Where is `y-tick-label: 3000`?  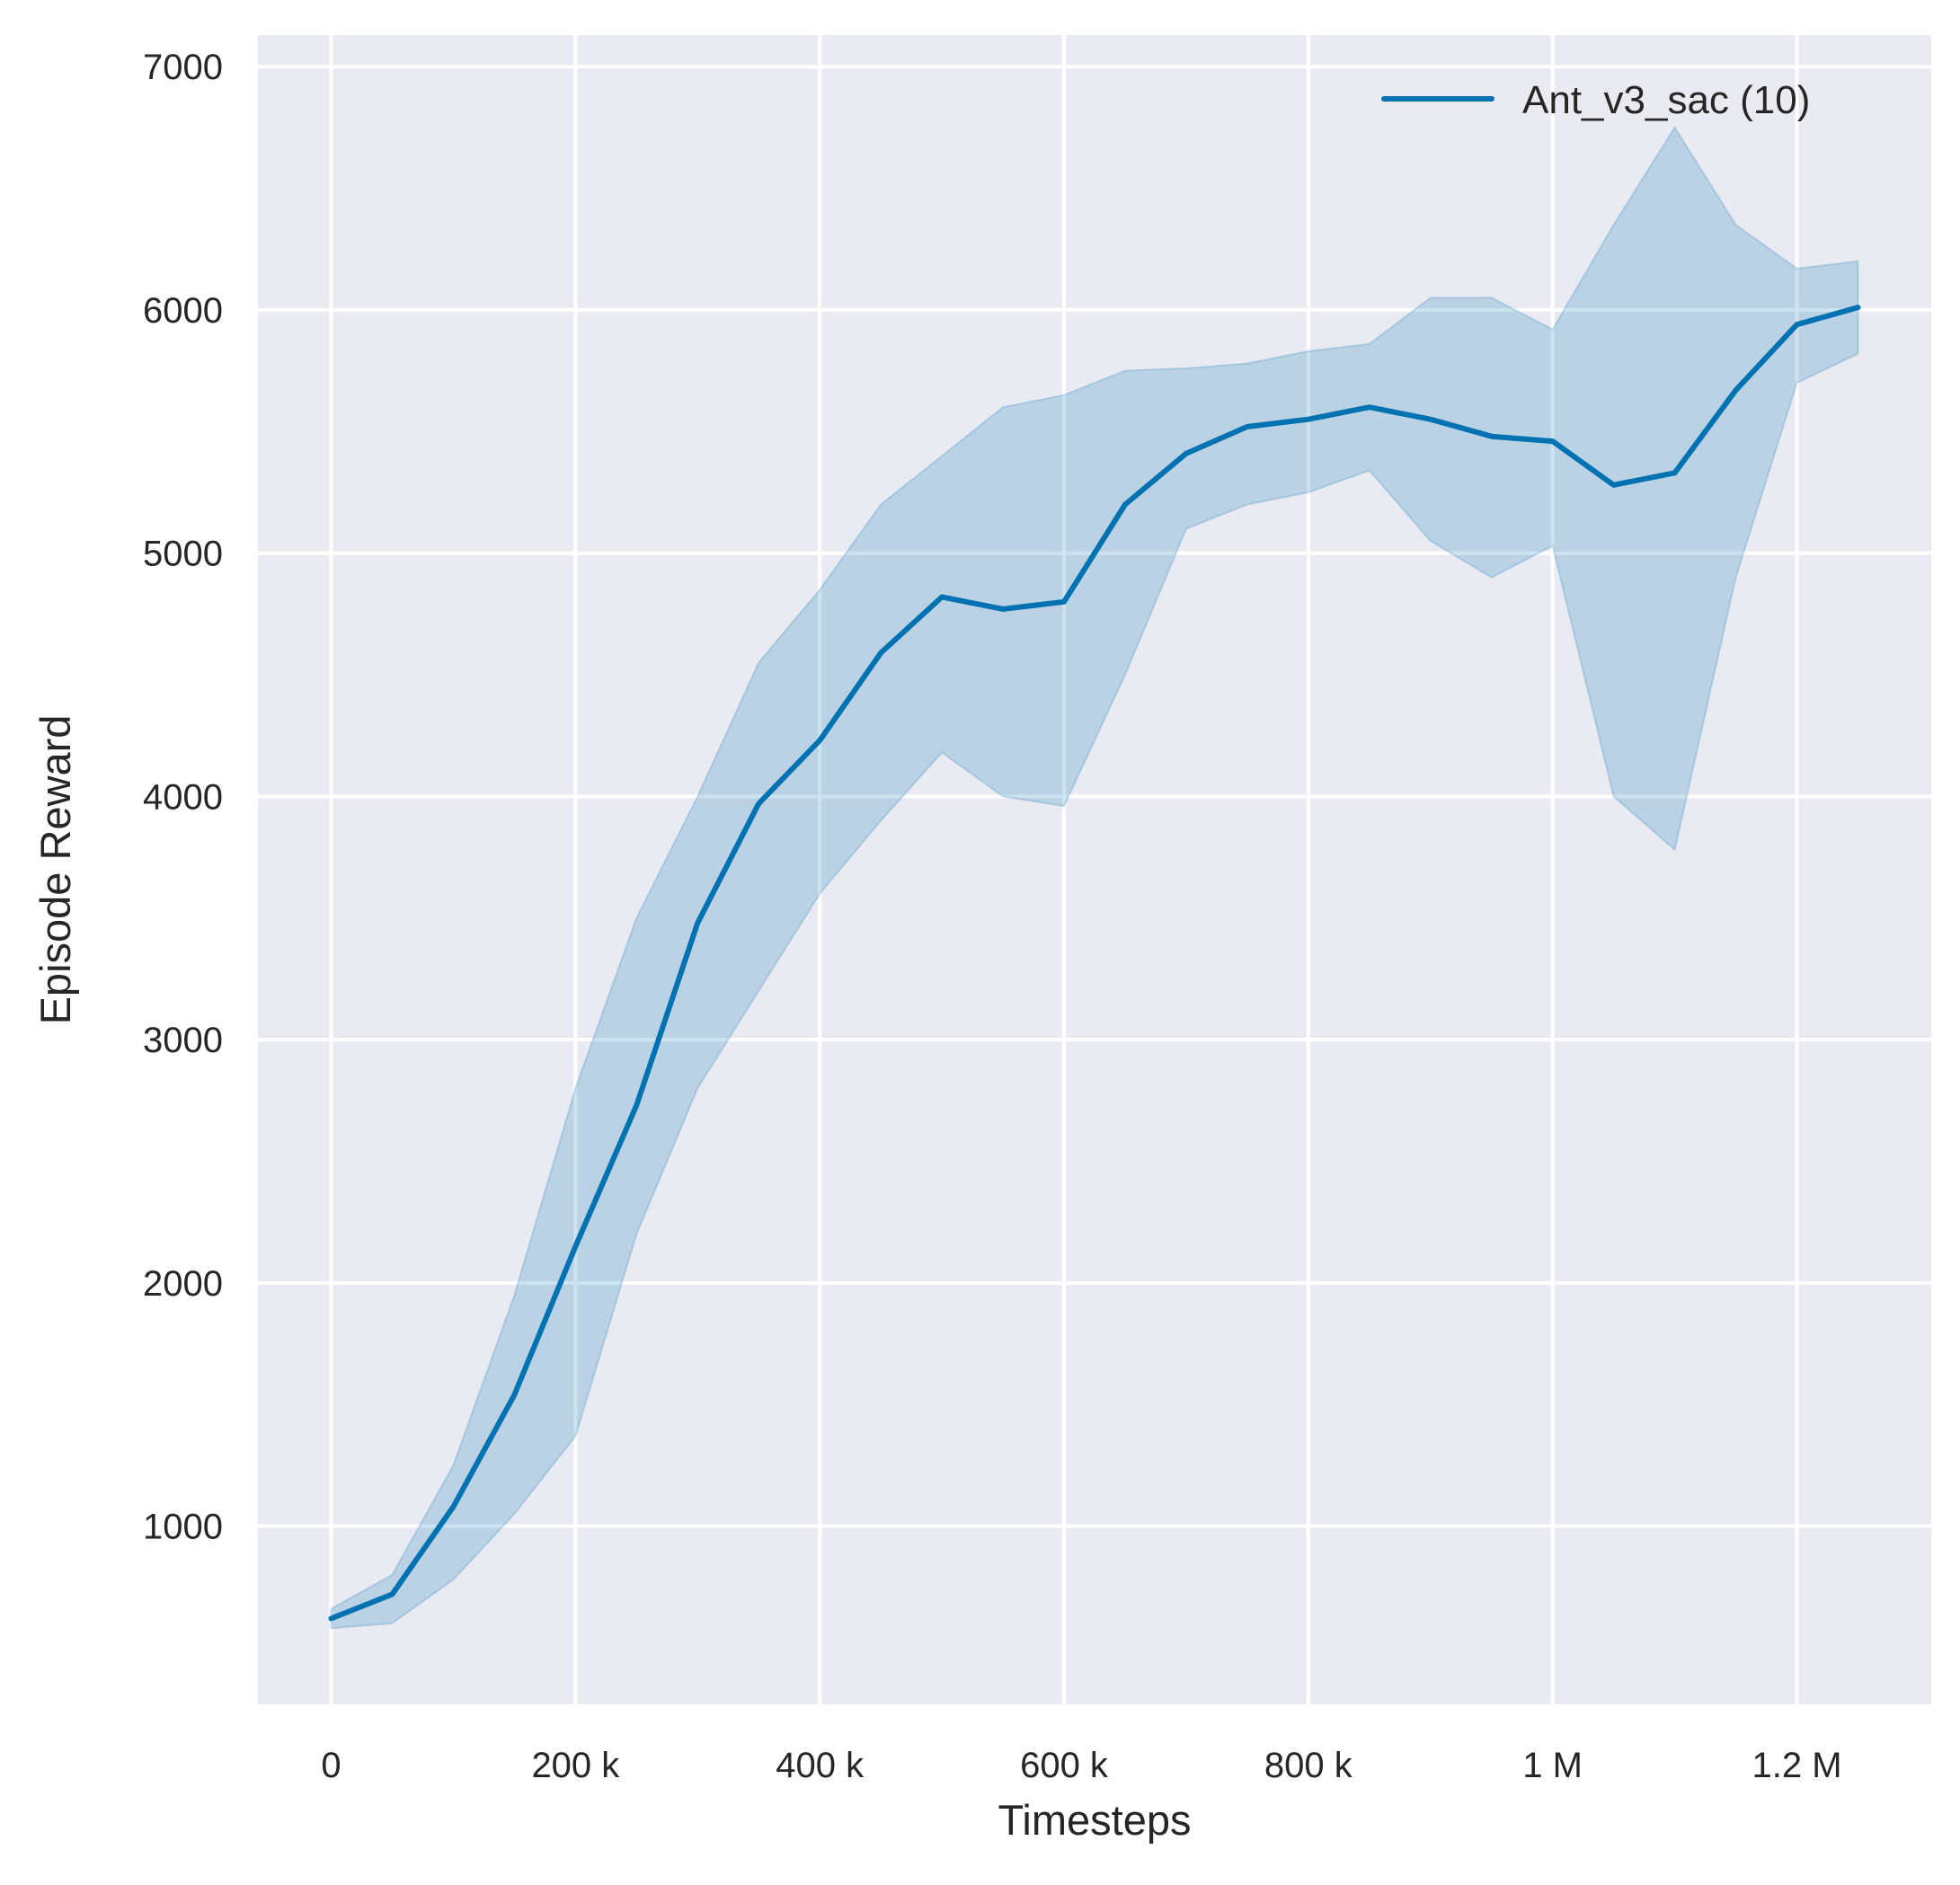
y-tick-label: 3000 is located at coordinates (183, 1040).